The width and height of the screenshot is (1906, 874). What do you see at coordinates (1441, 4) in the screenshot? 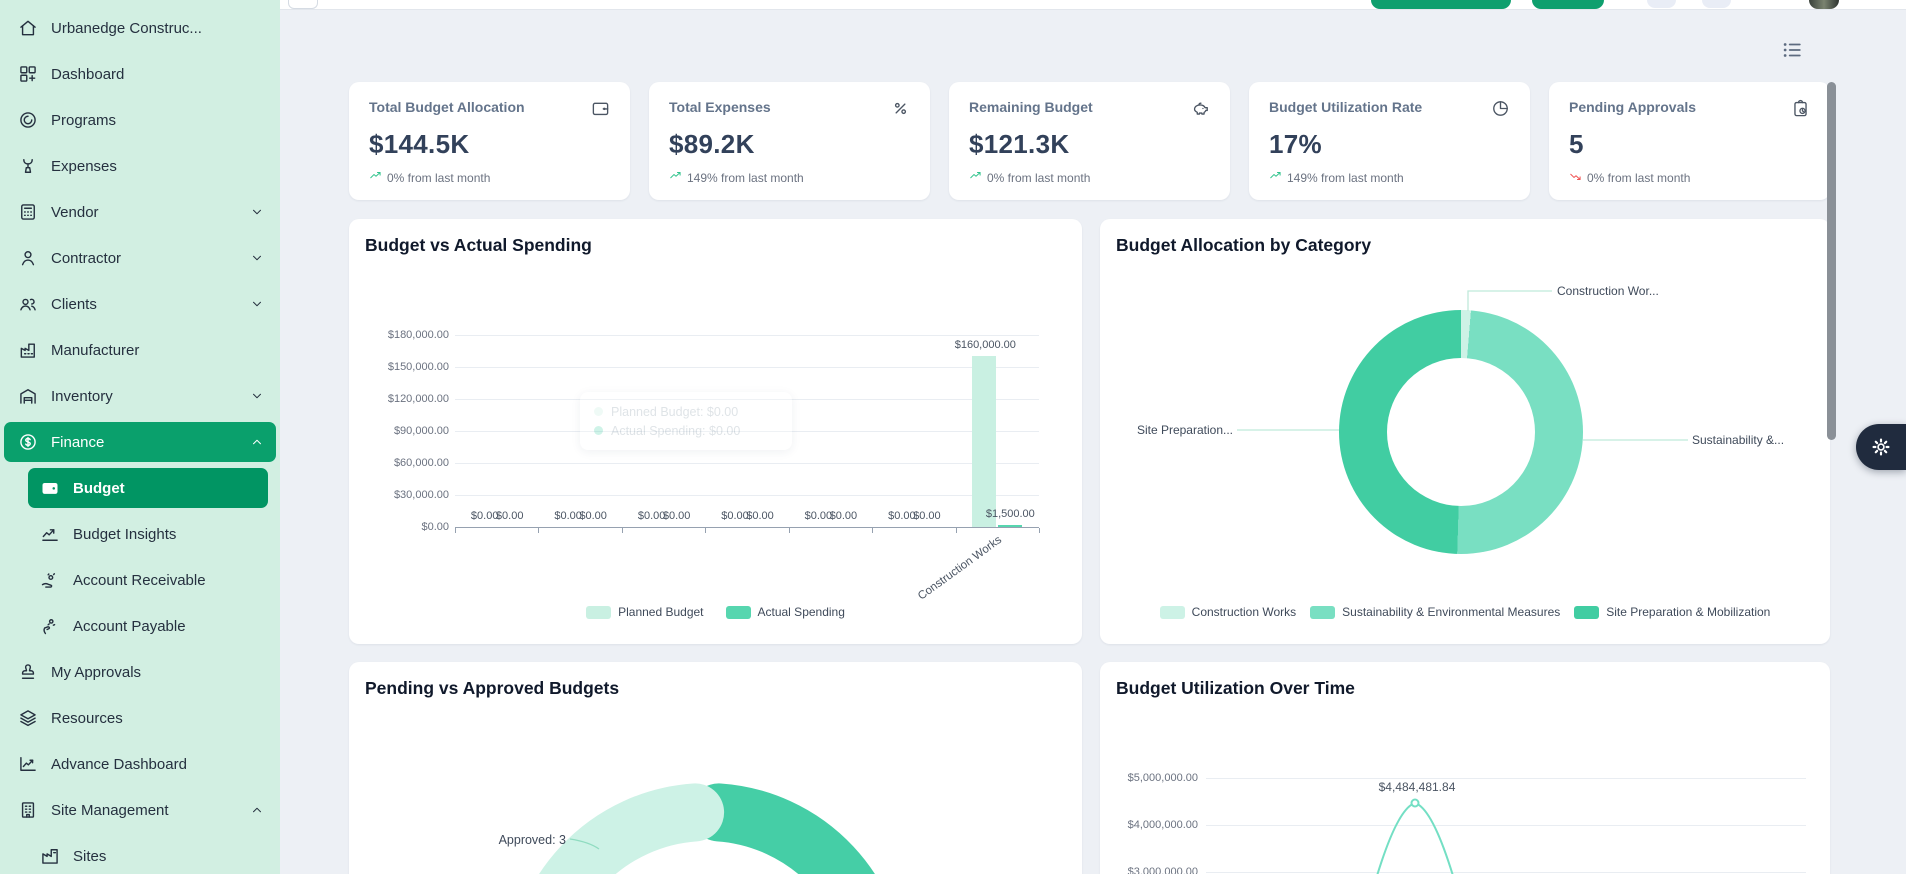
I see `header-primary-button` at bounding box center [1441, 4].